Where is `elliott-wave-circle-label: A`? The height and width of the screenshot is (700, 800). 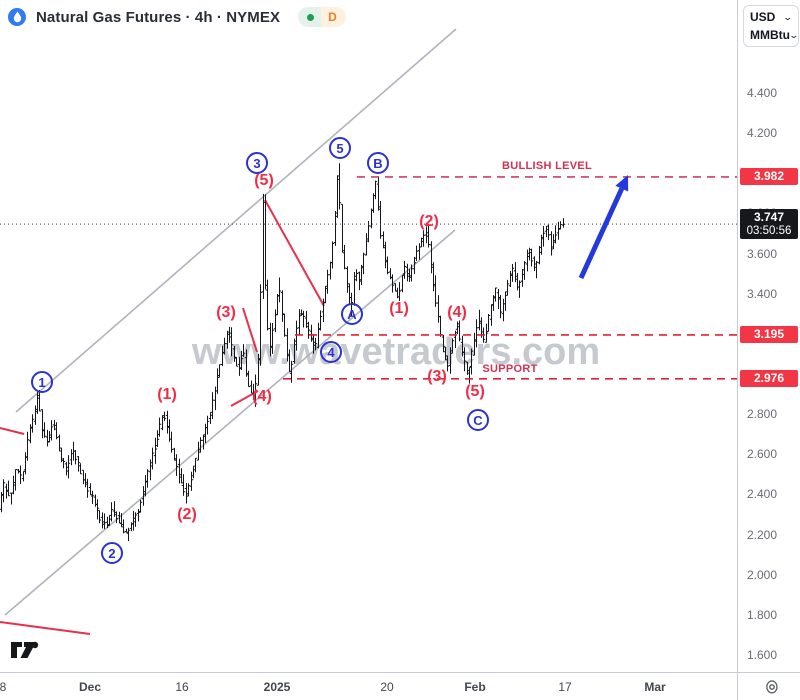
elliott-wave-circle-label: A is located at coordinates (352, 314).